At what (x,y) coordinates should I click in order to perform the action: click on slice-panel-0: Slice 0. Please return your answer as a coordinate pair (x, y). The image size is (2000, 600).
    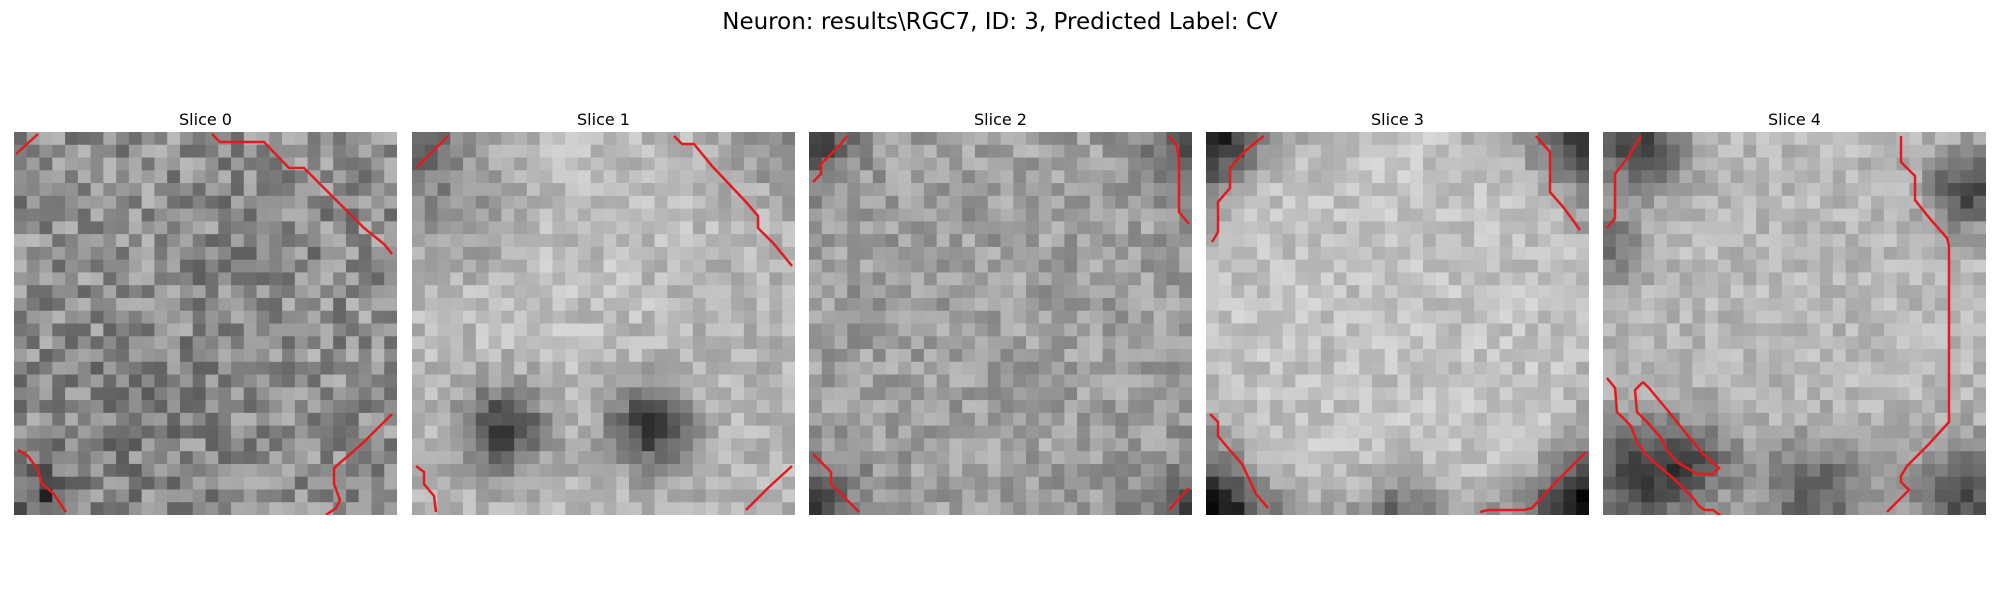
    Looking at the image, I should click on (205, 312).